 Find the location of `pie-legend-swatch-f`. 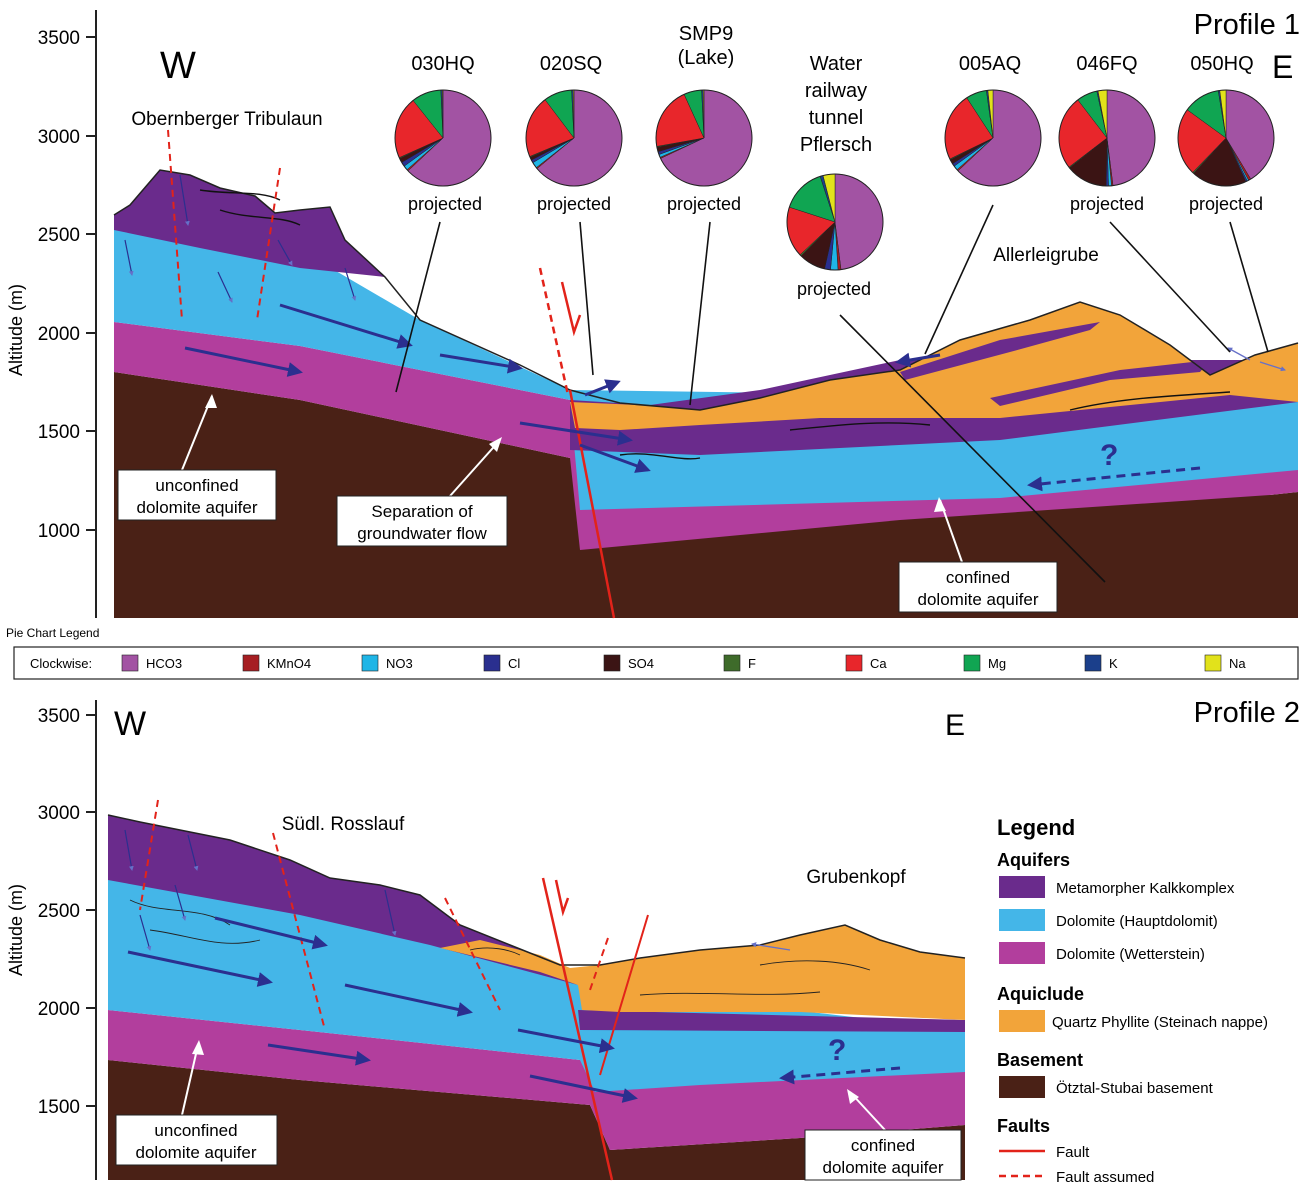

pie-legend-swatch-f is located at coordinates (732, 663).